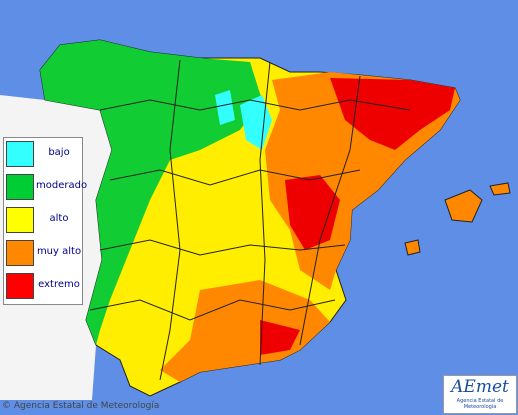  I want to click on legend: bajo moderado alto muy alto extremo, so click(45, 221).